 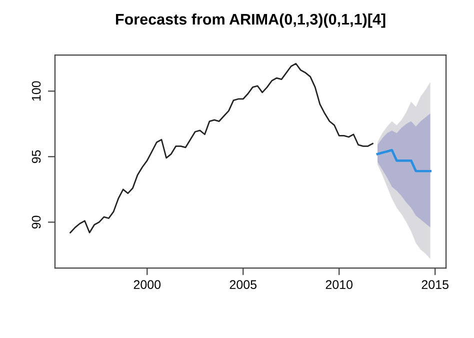 What do you see at coordinates (251, 20) in the screenshot?
I see `chart-title: Forecasts from ARIMA(0,1,3)(0,1,1)[4]` at bounding box center [251, 20].